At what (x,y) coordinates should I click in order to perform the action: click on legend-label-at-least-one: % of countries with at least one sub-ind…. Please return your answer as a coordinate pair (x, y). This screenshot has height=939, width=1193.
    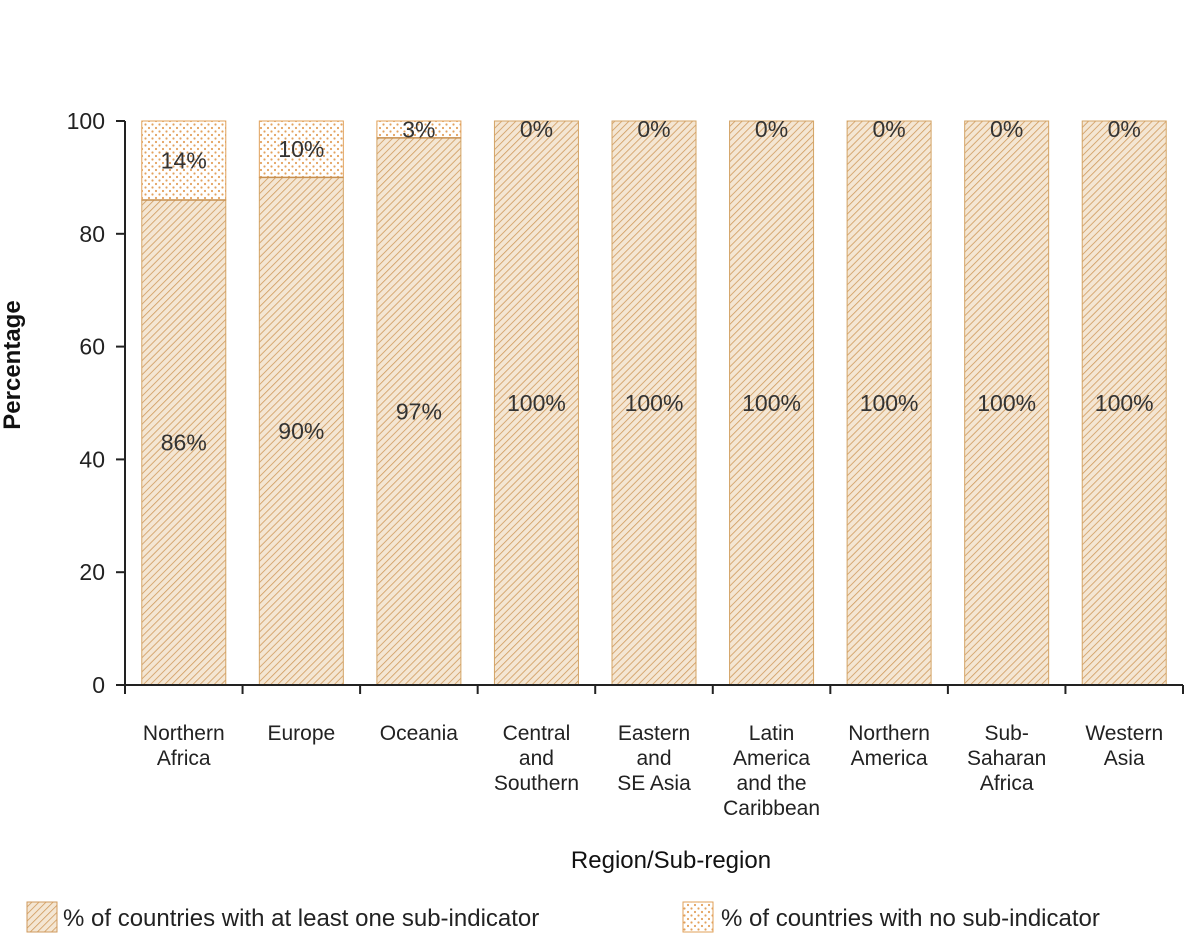
    Looking at the image, I should click on (301, 918).